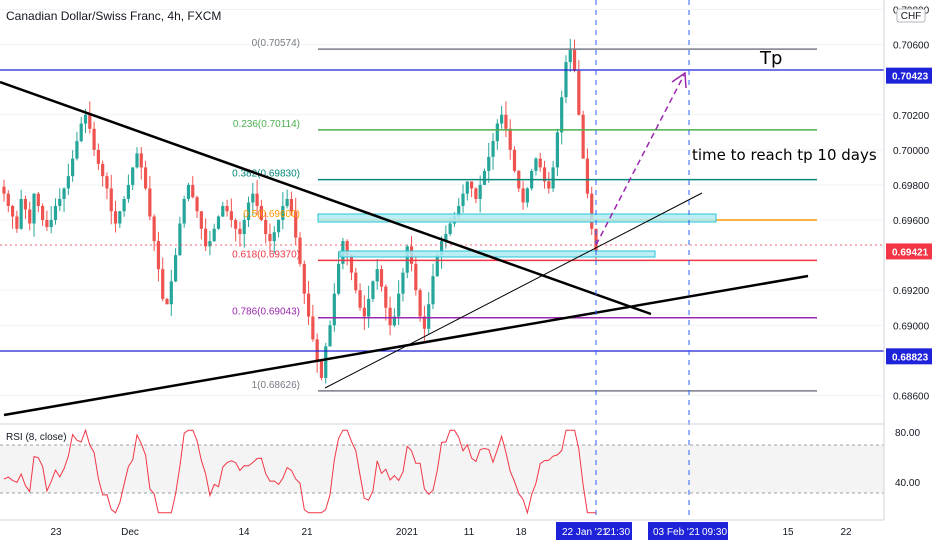 The image size is (932, 550). Describe the element at coordinates (640, 160) in the screenshot. I see `projection-arrow` at that location.